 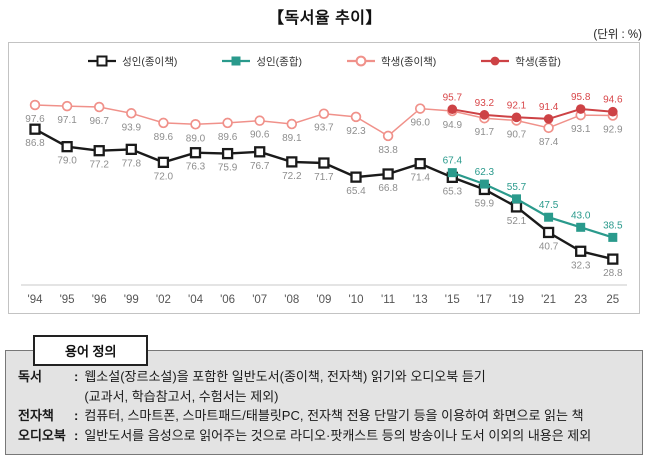 What do you see at coordinates (517, 105) in the screenshot?
I see `value-label: 92.1` at bounding box center [517, 105].